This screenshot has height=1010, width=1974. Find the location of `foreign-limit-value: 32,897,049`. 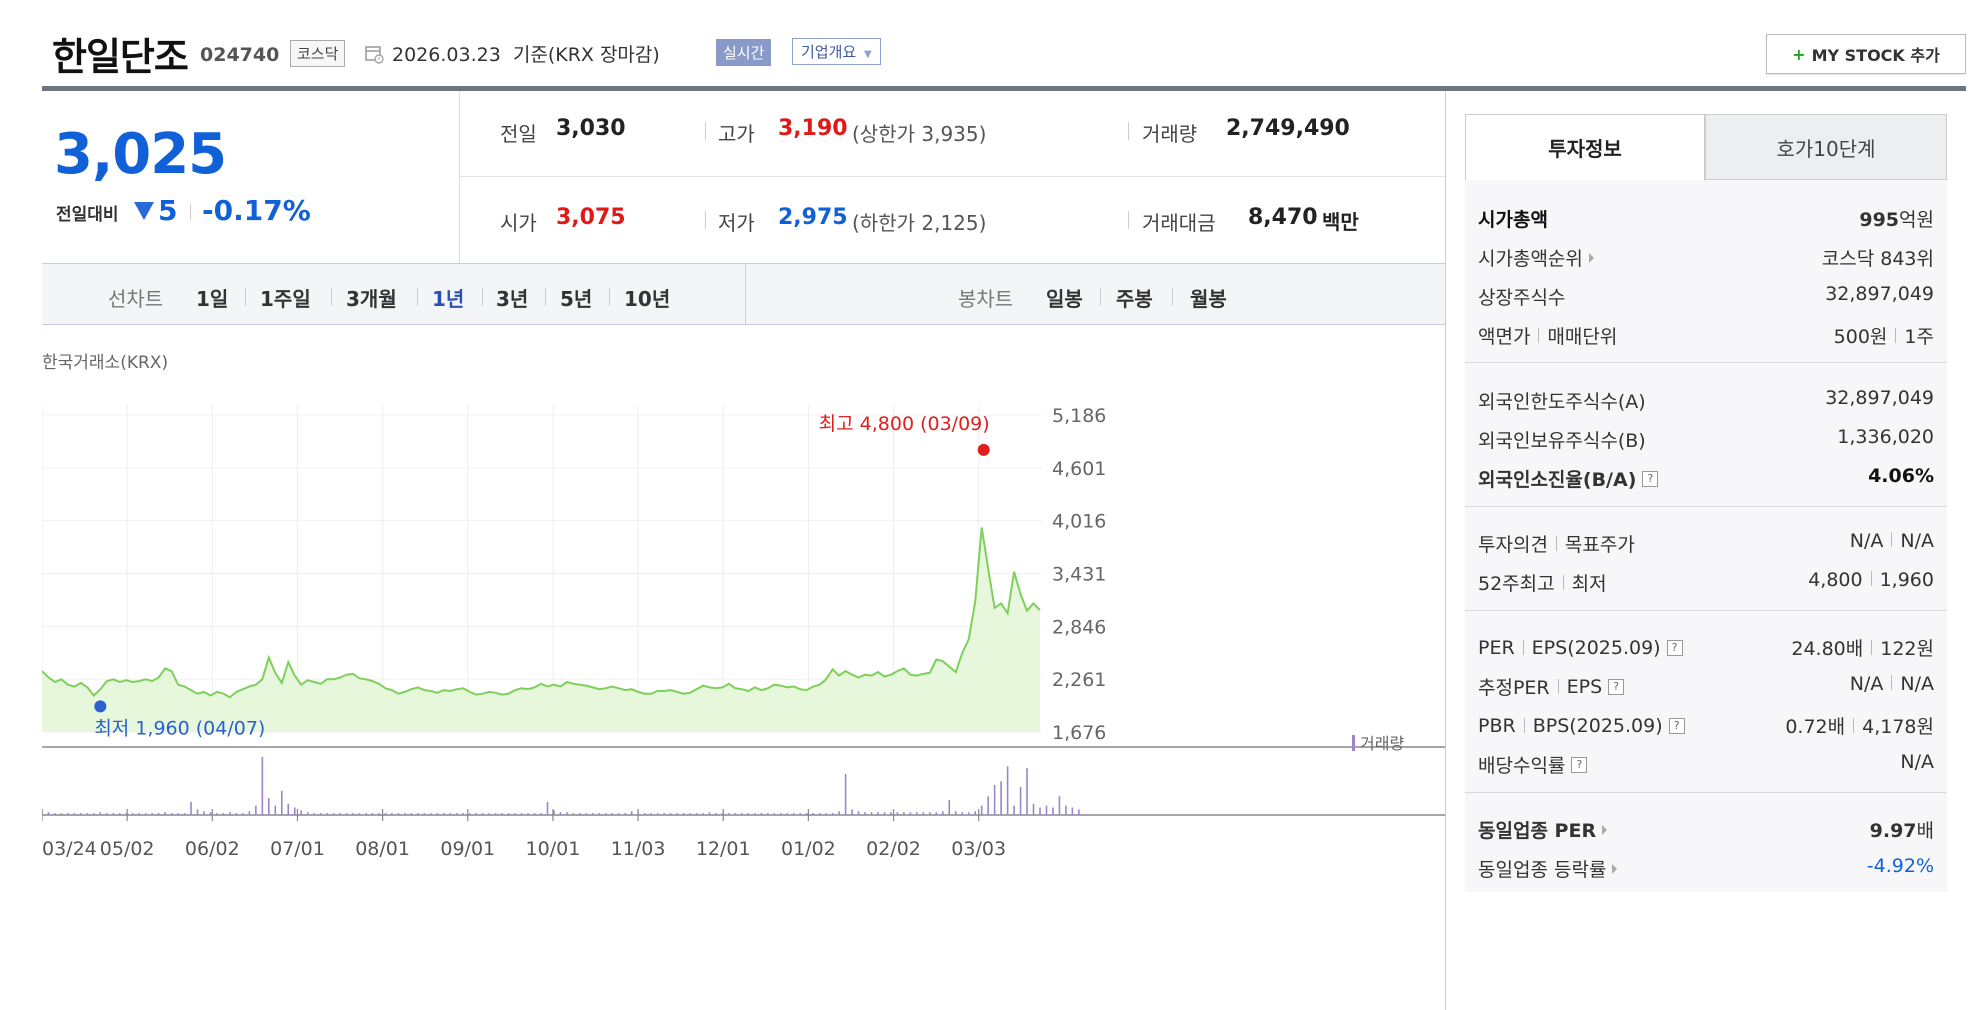

foreign-limit-value: 32,897,049 is located at coordinates (1879, 398).